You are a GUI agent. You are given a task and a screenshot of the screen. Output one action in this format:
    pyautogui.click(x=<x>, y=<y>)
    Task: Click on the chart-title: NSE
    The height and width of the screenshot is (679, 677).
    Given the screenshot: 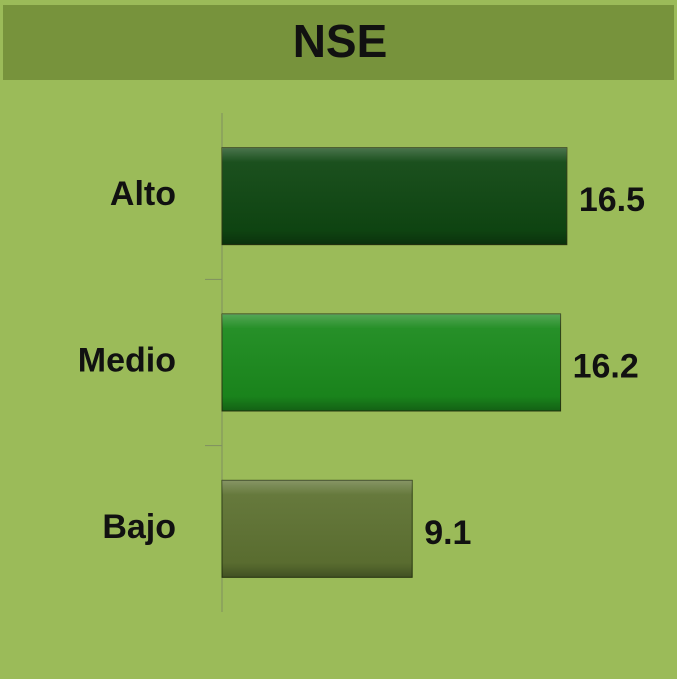 What is the action you would take?
    pyautogui.click(x=340, y=41)
    